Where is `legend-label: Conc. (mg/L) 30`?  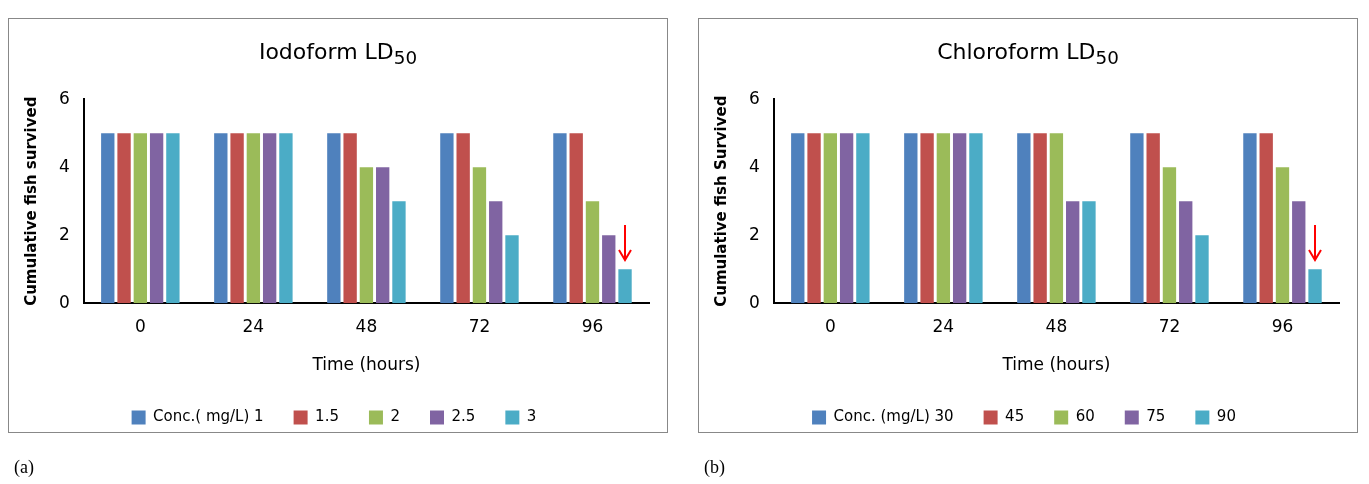
legend-label: Conc. (mg/L) 30 is located at coordinates (893, 416).